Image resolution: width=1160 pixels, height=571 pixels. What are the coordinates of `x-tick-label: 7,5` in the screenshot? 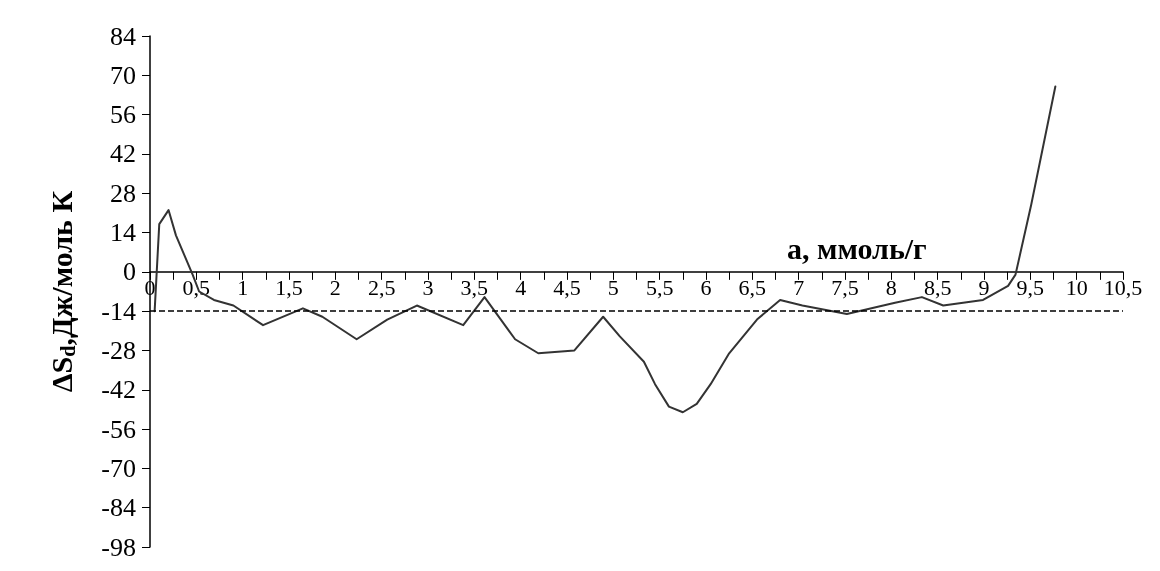 It's located at (845, 288).